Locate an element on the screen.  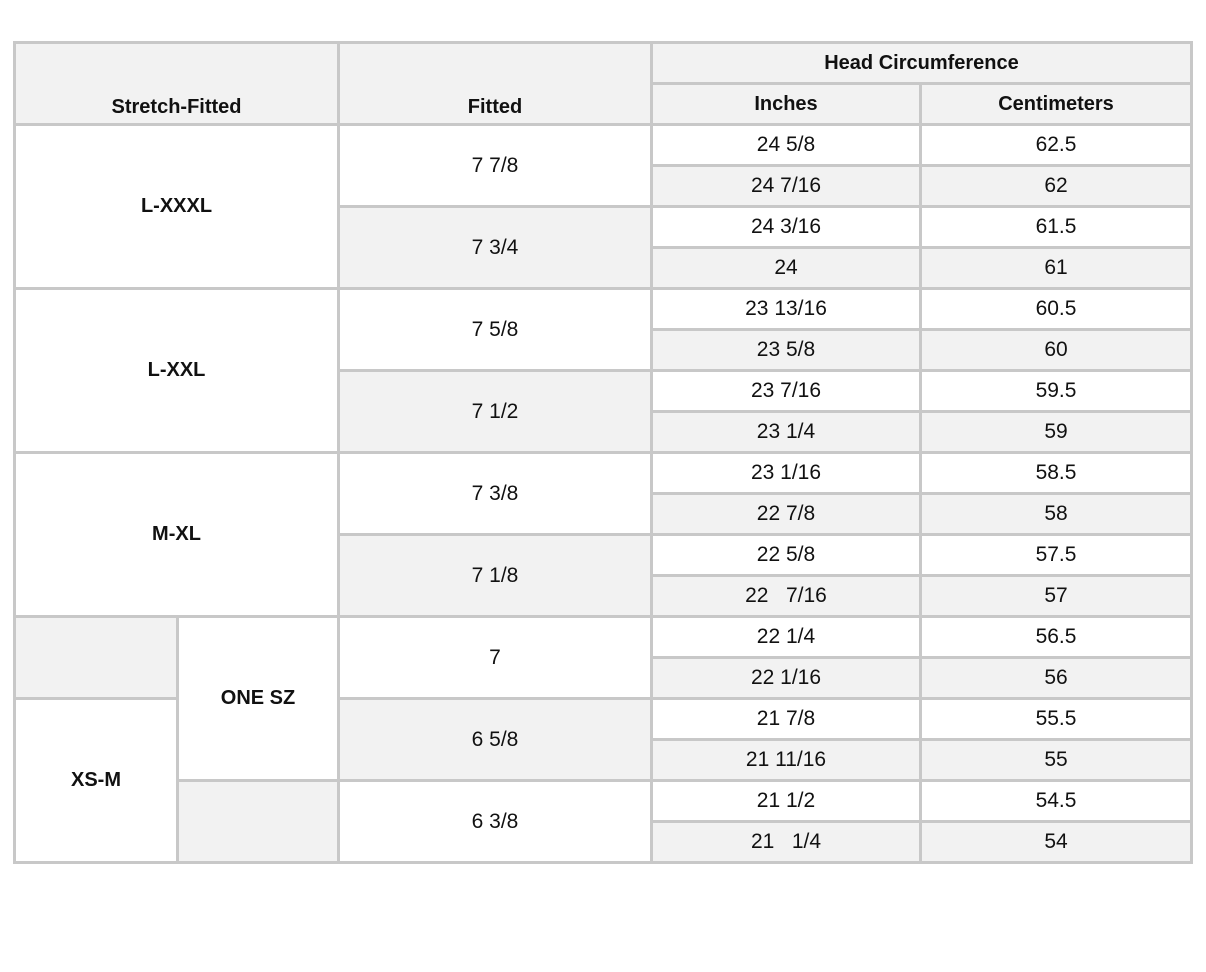
inches-header: Inches is located at coordinates (786, 104).